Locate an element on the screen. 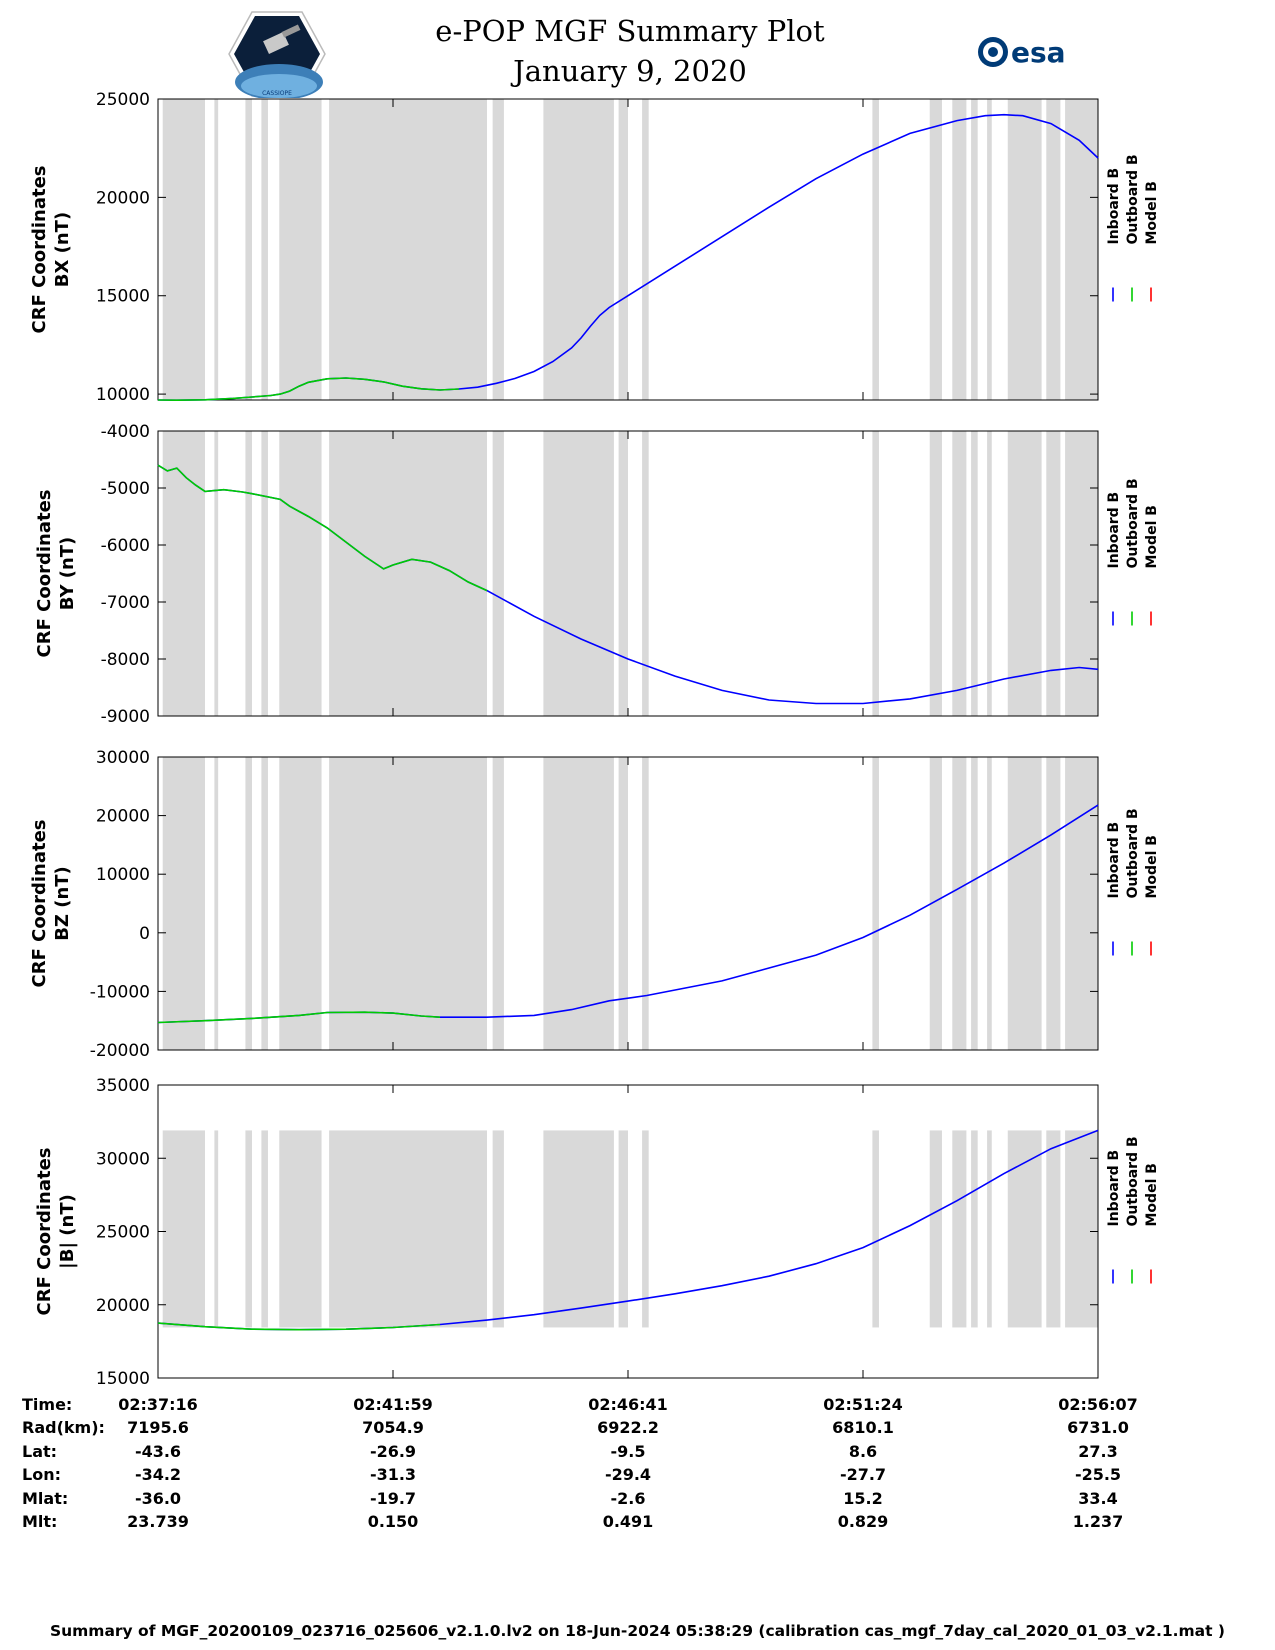 The height and width of the screenshot is (1650, 1275). info-row-value: 02:46:41 is located at coordinates (628, 1404).